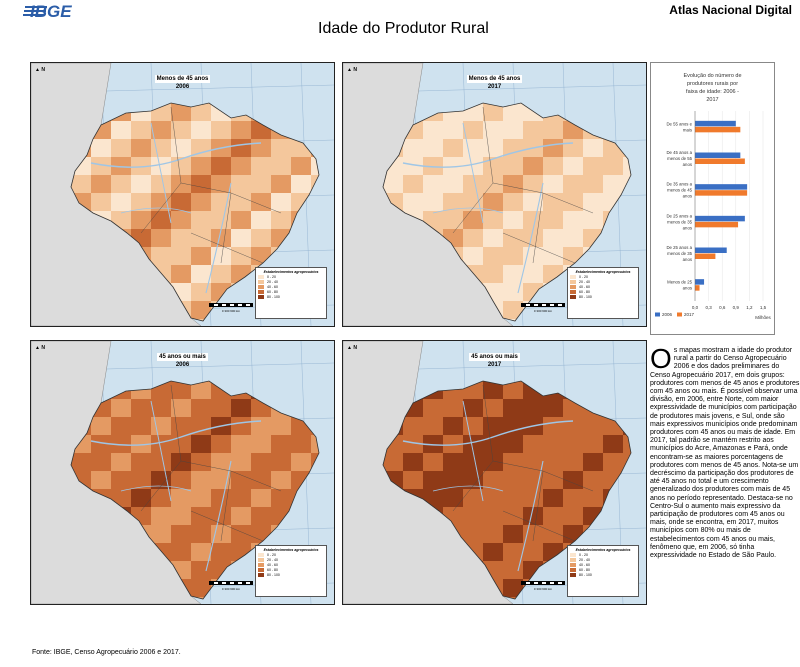 The image size is (800, 667). I want to click on legend-row: 80 - 100, so click(291, 574).